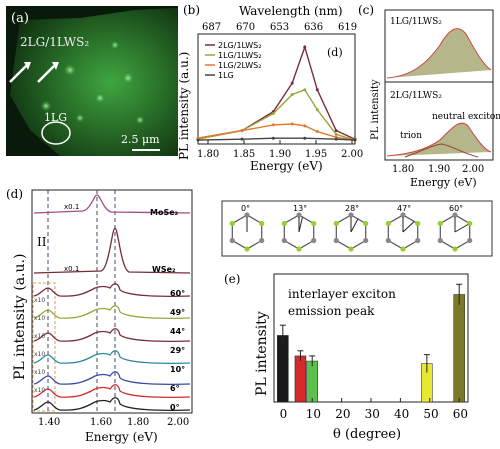 The height and width of the screenshot is (449, 500). What do you see at coordinates (439, 53) in the screenshot?
I see `panel-c-top-spectrum` at bounding box center [439, 53].